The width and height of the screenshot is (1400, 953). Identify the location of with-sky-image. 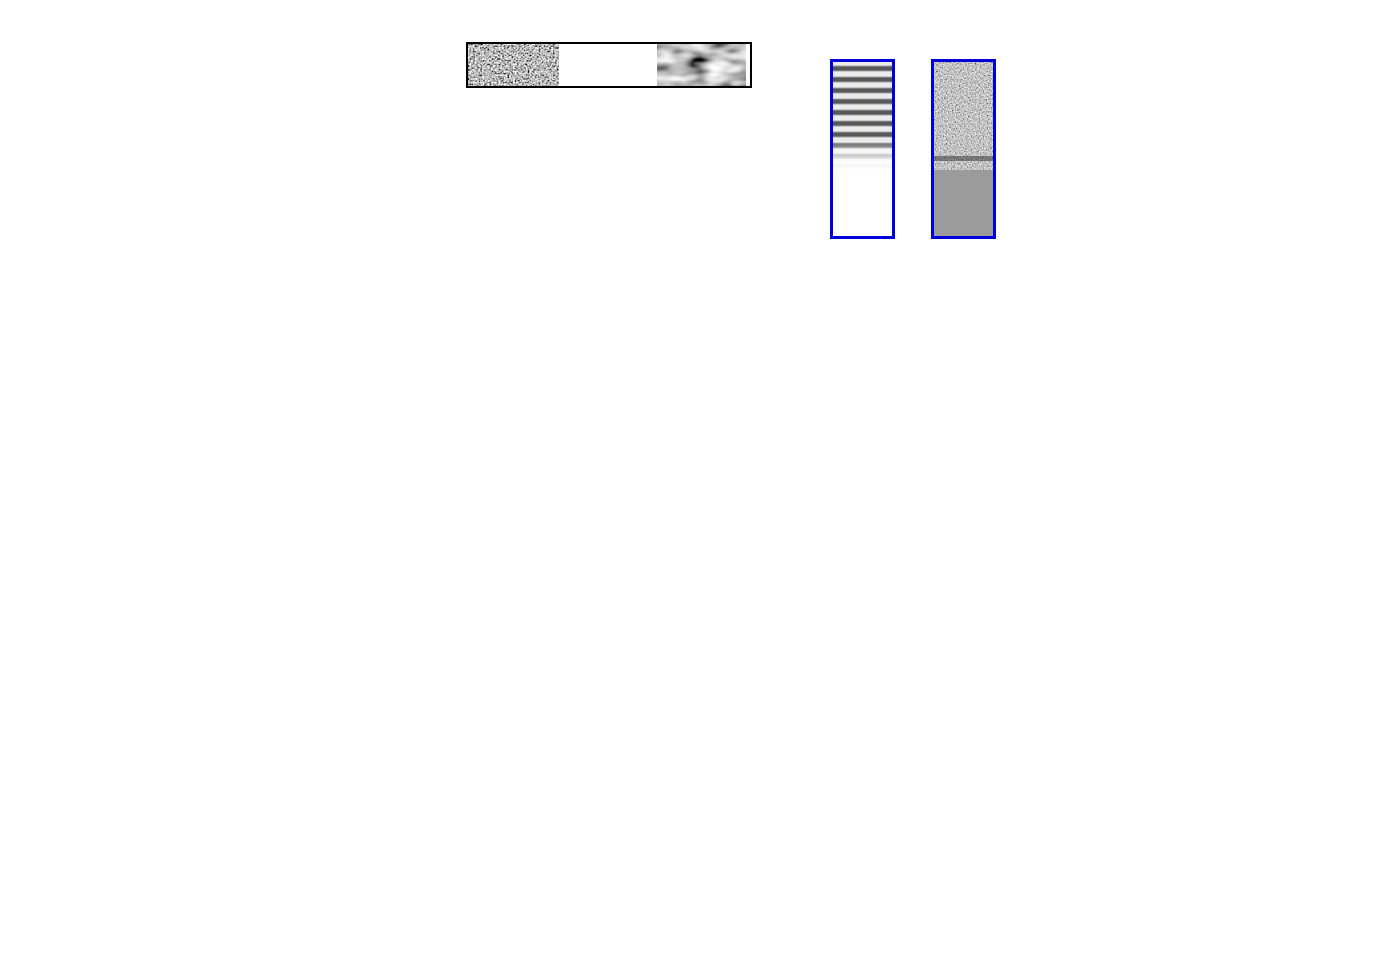
(862, 149).